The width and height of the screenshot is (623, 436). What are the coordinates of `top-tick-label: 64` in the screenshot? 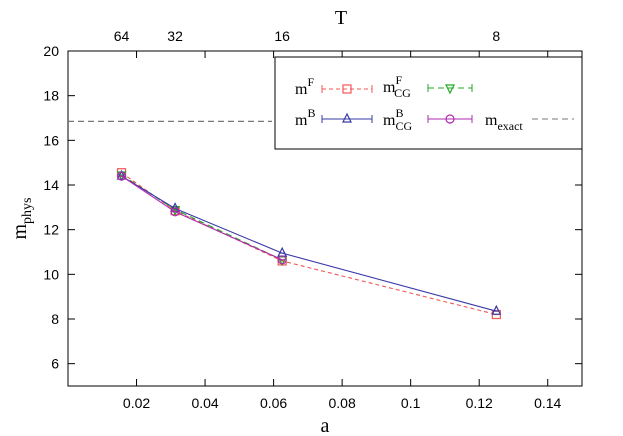 It's located at (122, 36).